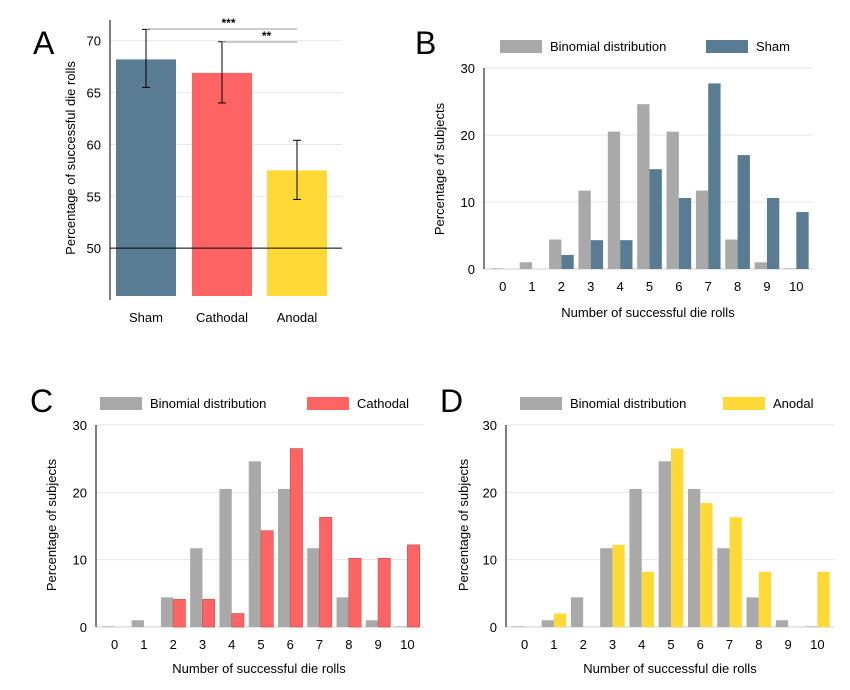 The width and height of the screenshot is (850, 690). What do you see at coordinates (590, 286) in the screenshot?
I see `panel-b-xtick: 3` at bounding box center [590, 286].